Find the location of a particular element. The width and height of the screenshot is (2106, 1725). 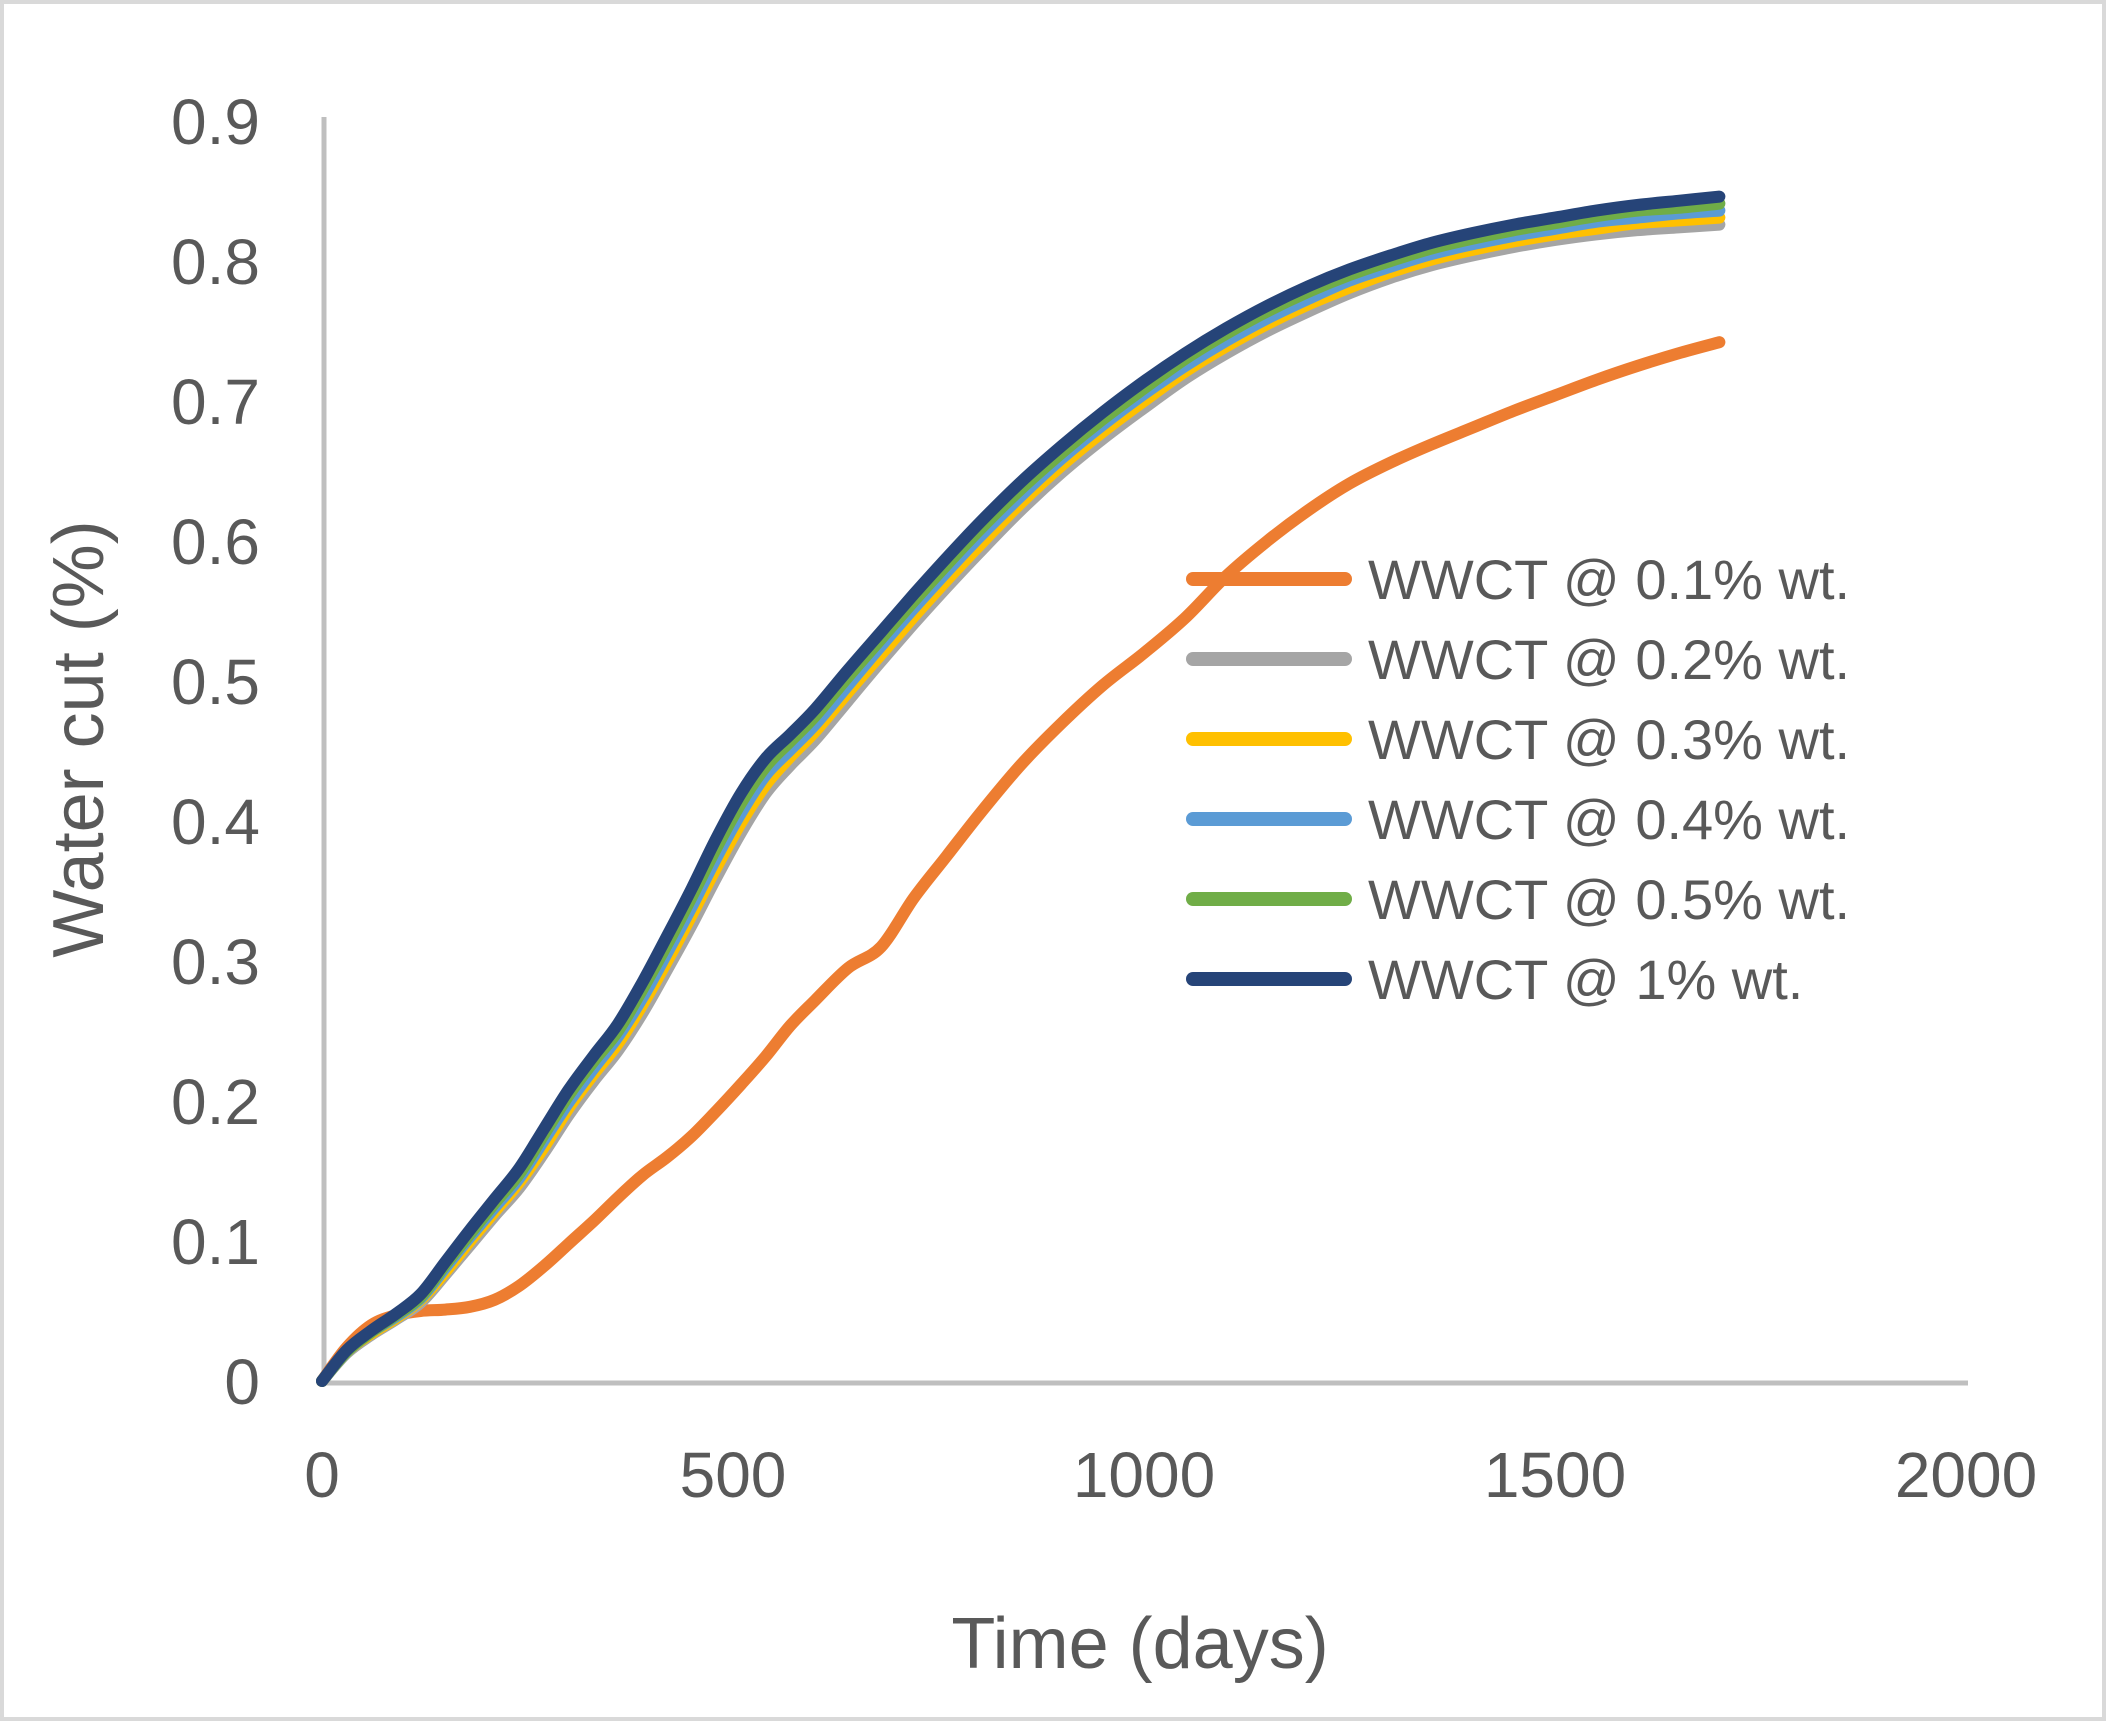

legend-item: WWCT @ 0.4% wt. is located at coordinates (1518, 819).